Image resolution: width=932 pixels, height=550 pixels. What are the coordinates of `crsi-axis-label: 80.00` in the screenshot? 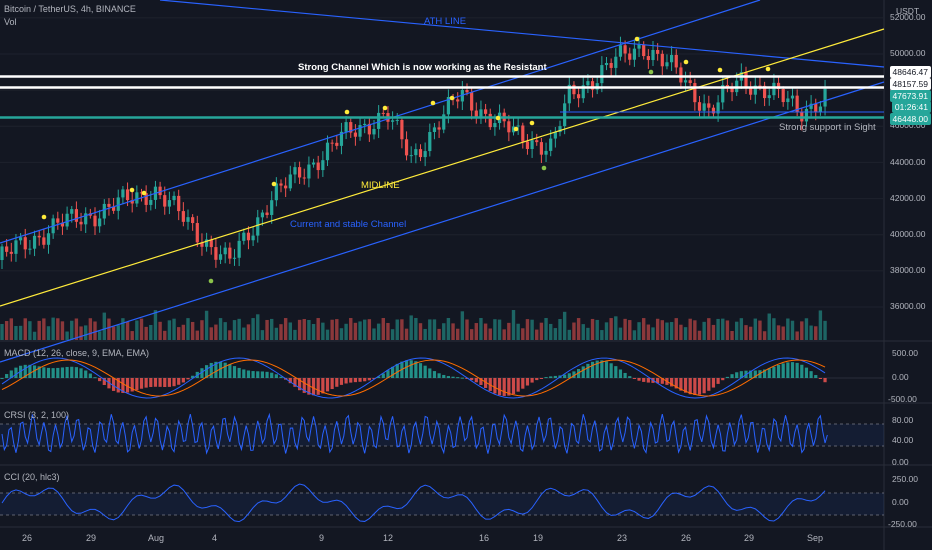 It's located at (903, 420).